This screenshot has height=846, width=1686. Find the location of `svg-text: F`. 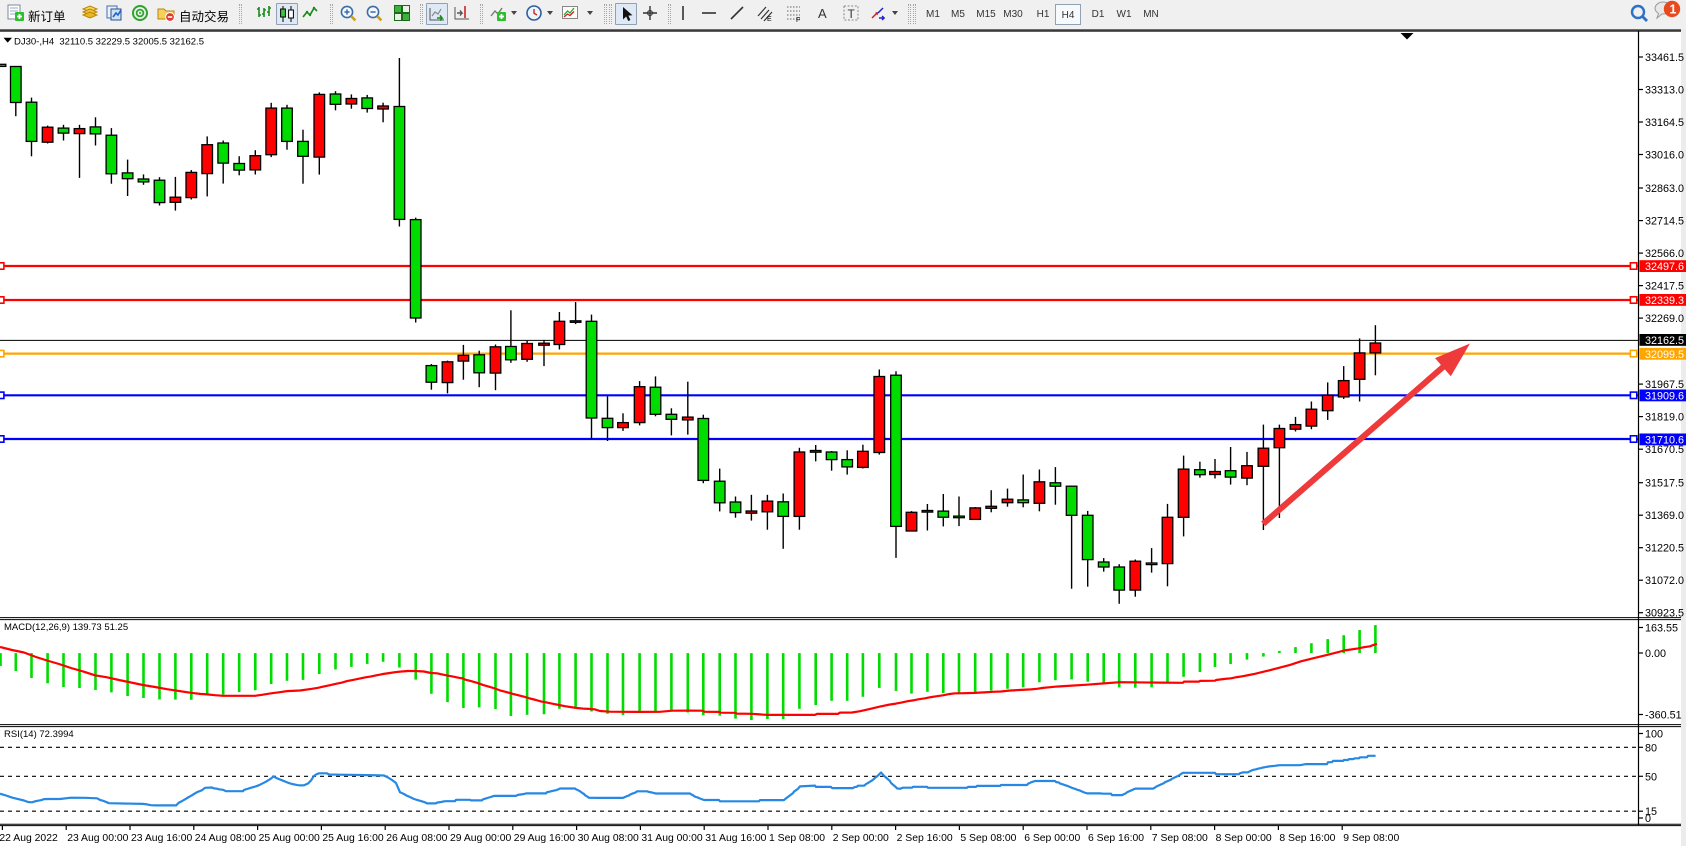

svg-text: F is located at coordinates (798, 19).